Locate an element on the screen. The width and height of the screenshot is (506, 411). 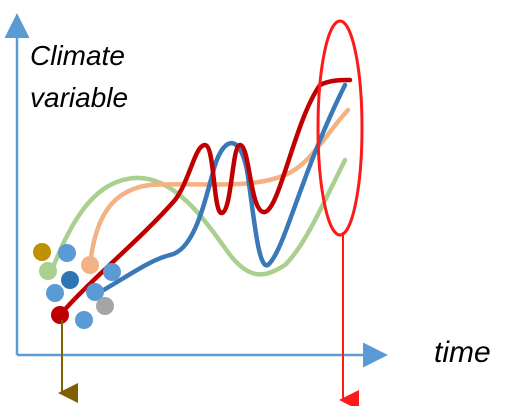
initial-condition-dots is located at coordinates (77, 286).